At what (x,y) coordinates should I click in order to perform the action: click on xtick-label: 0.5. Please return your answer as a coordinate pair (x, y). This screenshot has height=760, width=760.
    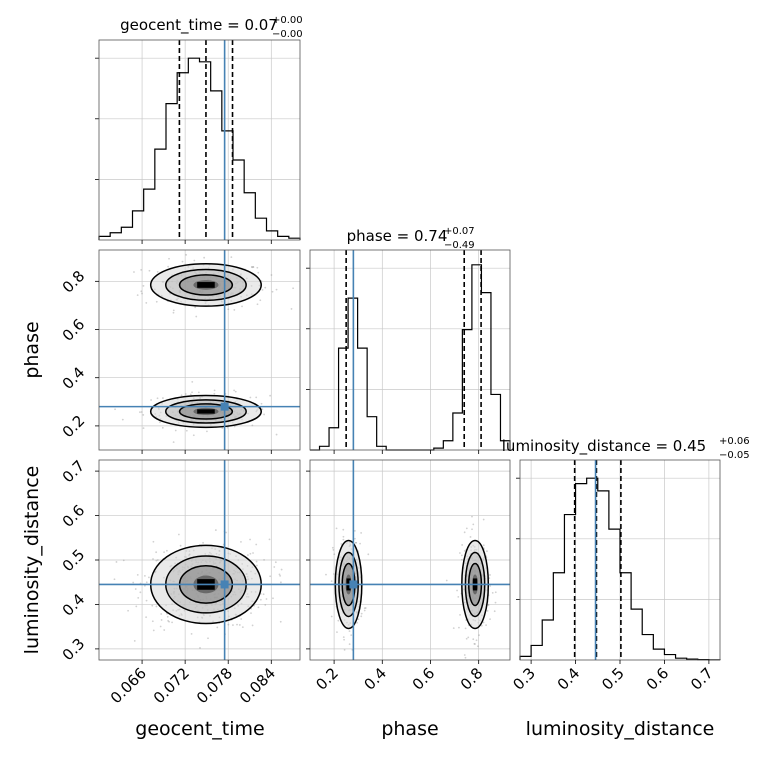
    Looking at the image, I should click on (613, 679).